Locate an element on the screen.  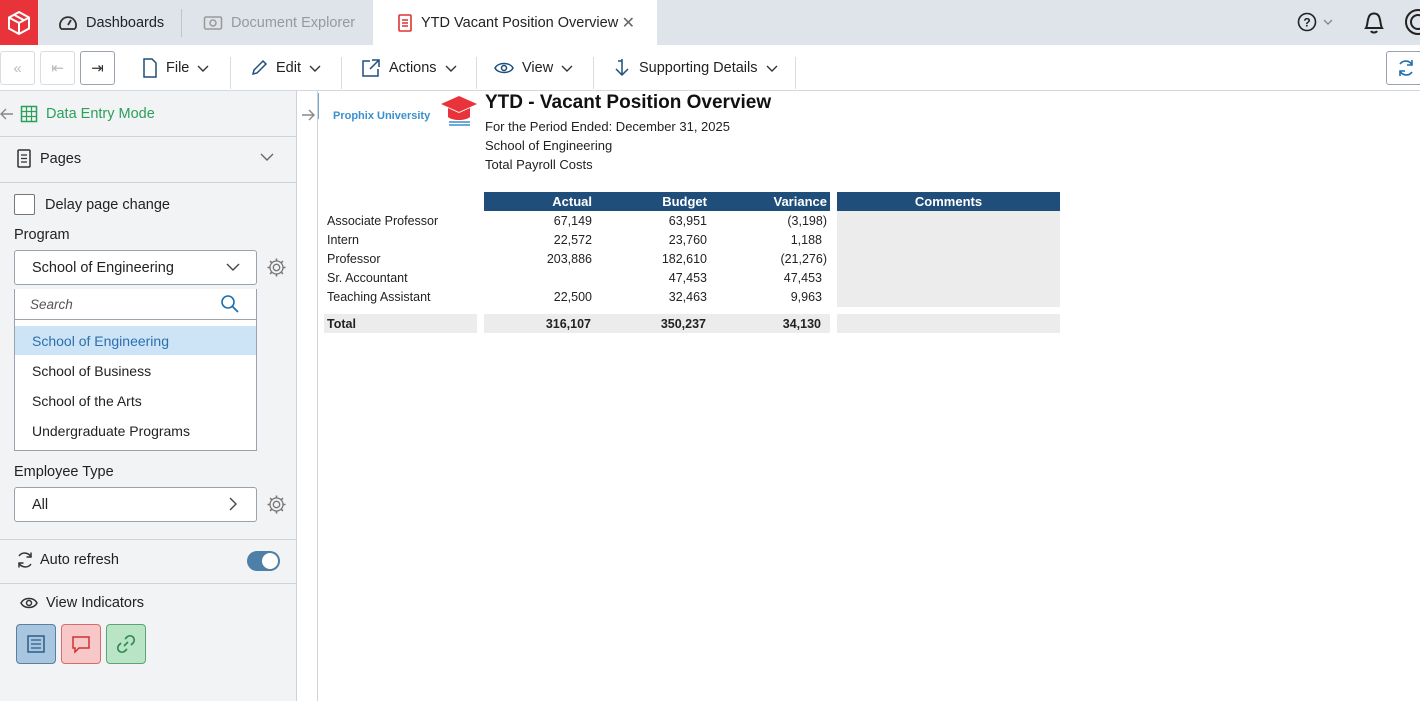
total-budget: 350,237 is located at coordinates (683, 323).